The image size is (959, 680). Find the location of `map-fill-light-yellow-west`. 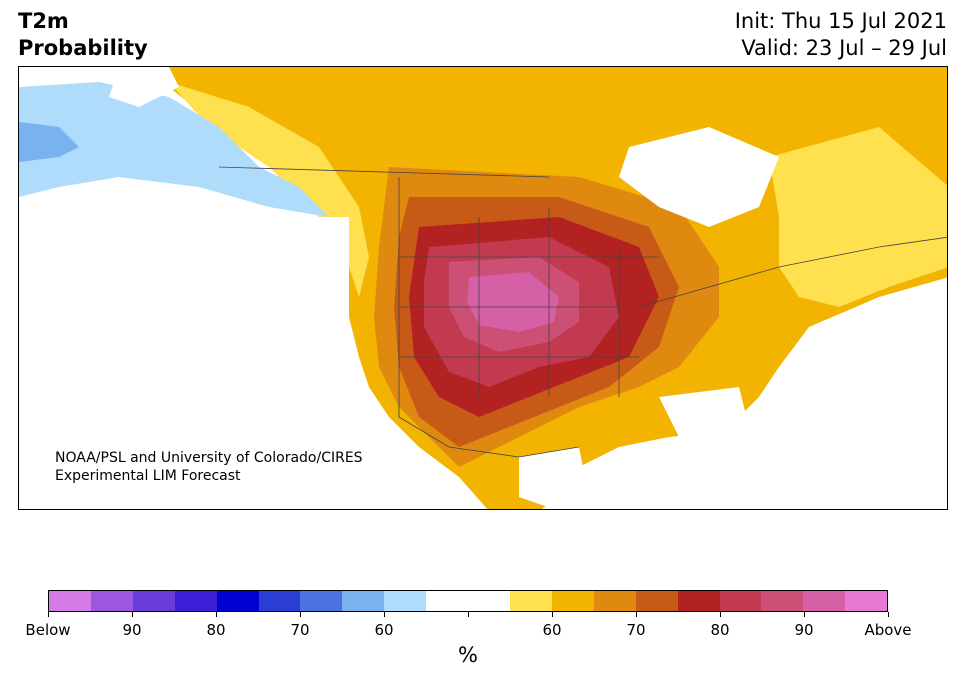

map-fill-light-yellow-west is located at coordinates (269, 189).